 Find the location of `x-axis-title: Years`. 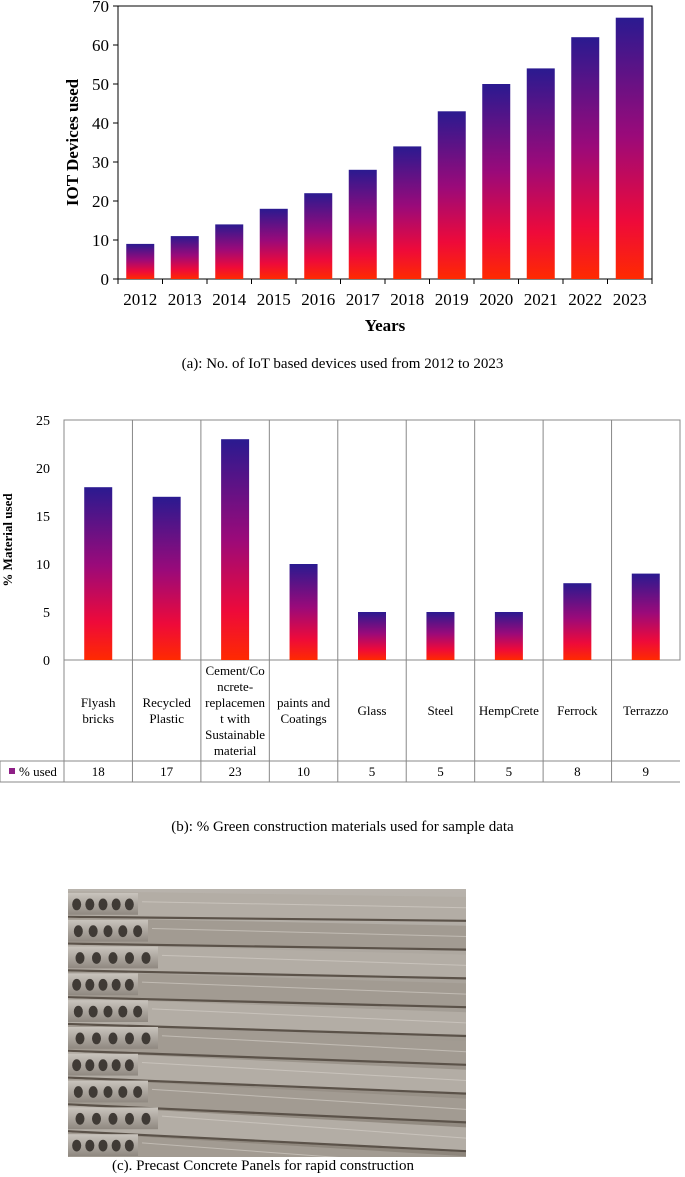

x-axis-title: Years is located at coordinates (385, 325).